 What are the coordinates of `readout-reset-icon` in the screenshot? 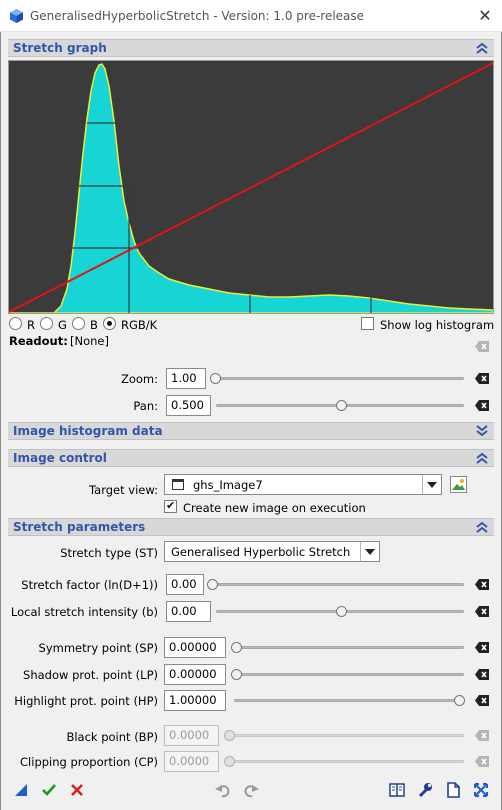 It's located at (482, 346).